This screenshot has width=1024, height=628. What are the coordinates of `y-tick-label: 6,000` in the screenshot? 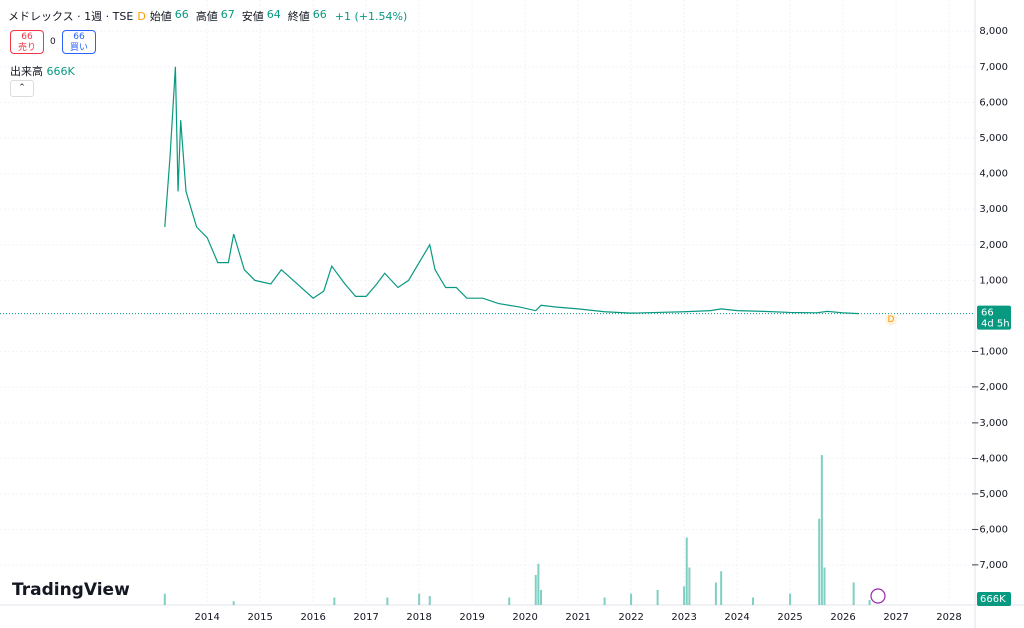 It's located at (993, 102).